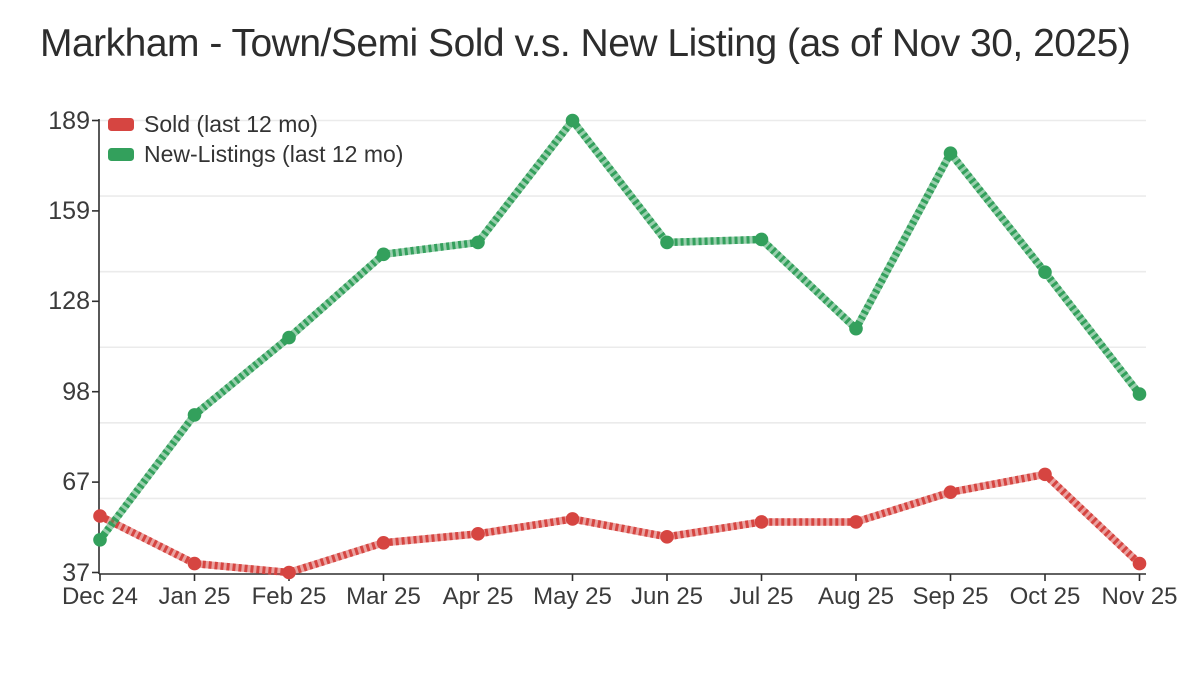 This screenshot has width=1200, height=675. Describe the element at coordinates (100, 596) in the screenshot. I see `x-tick-label: Dec 24` at that location.